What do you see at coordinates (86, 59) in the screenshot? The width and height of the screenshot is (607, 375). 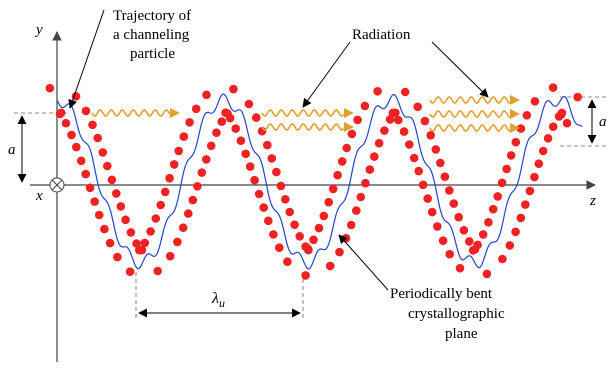 I see `trajectory-pointer` at bounding box center [86, 59].